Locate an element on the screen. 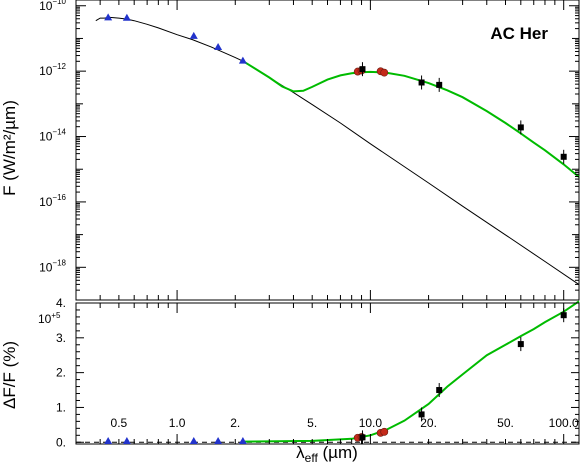  residual-y-tick-label: 4. is located at coordinates (61, 303).